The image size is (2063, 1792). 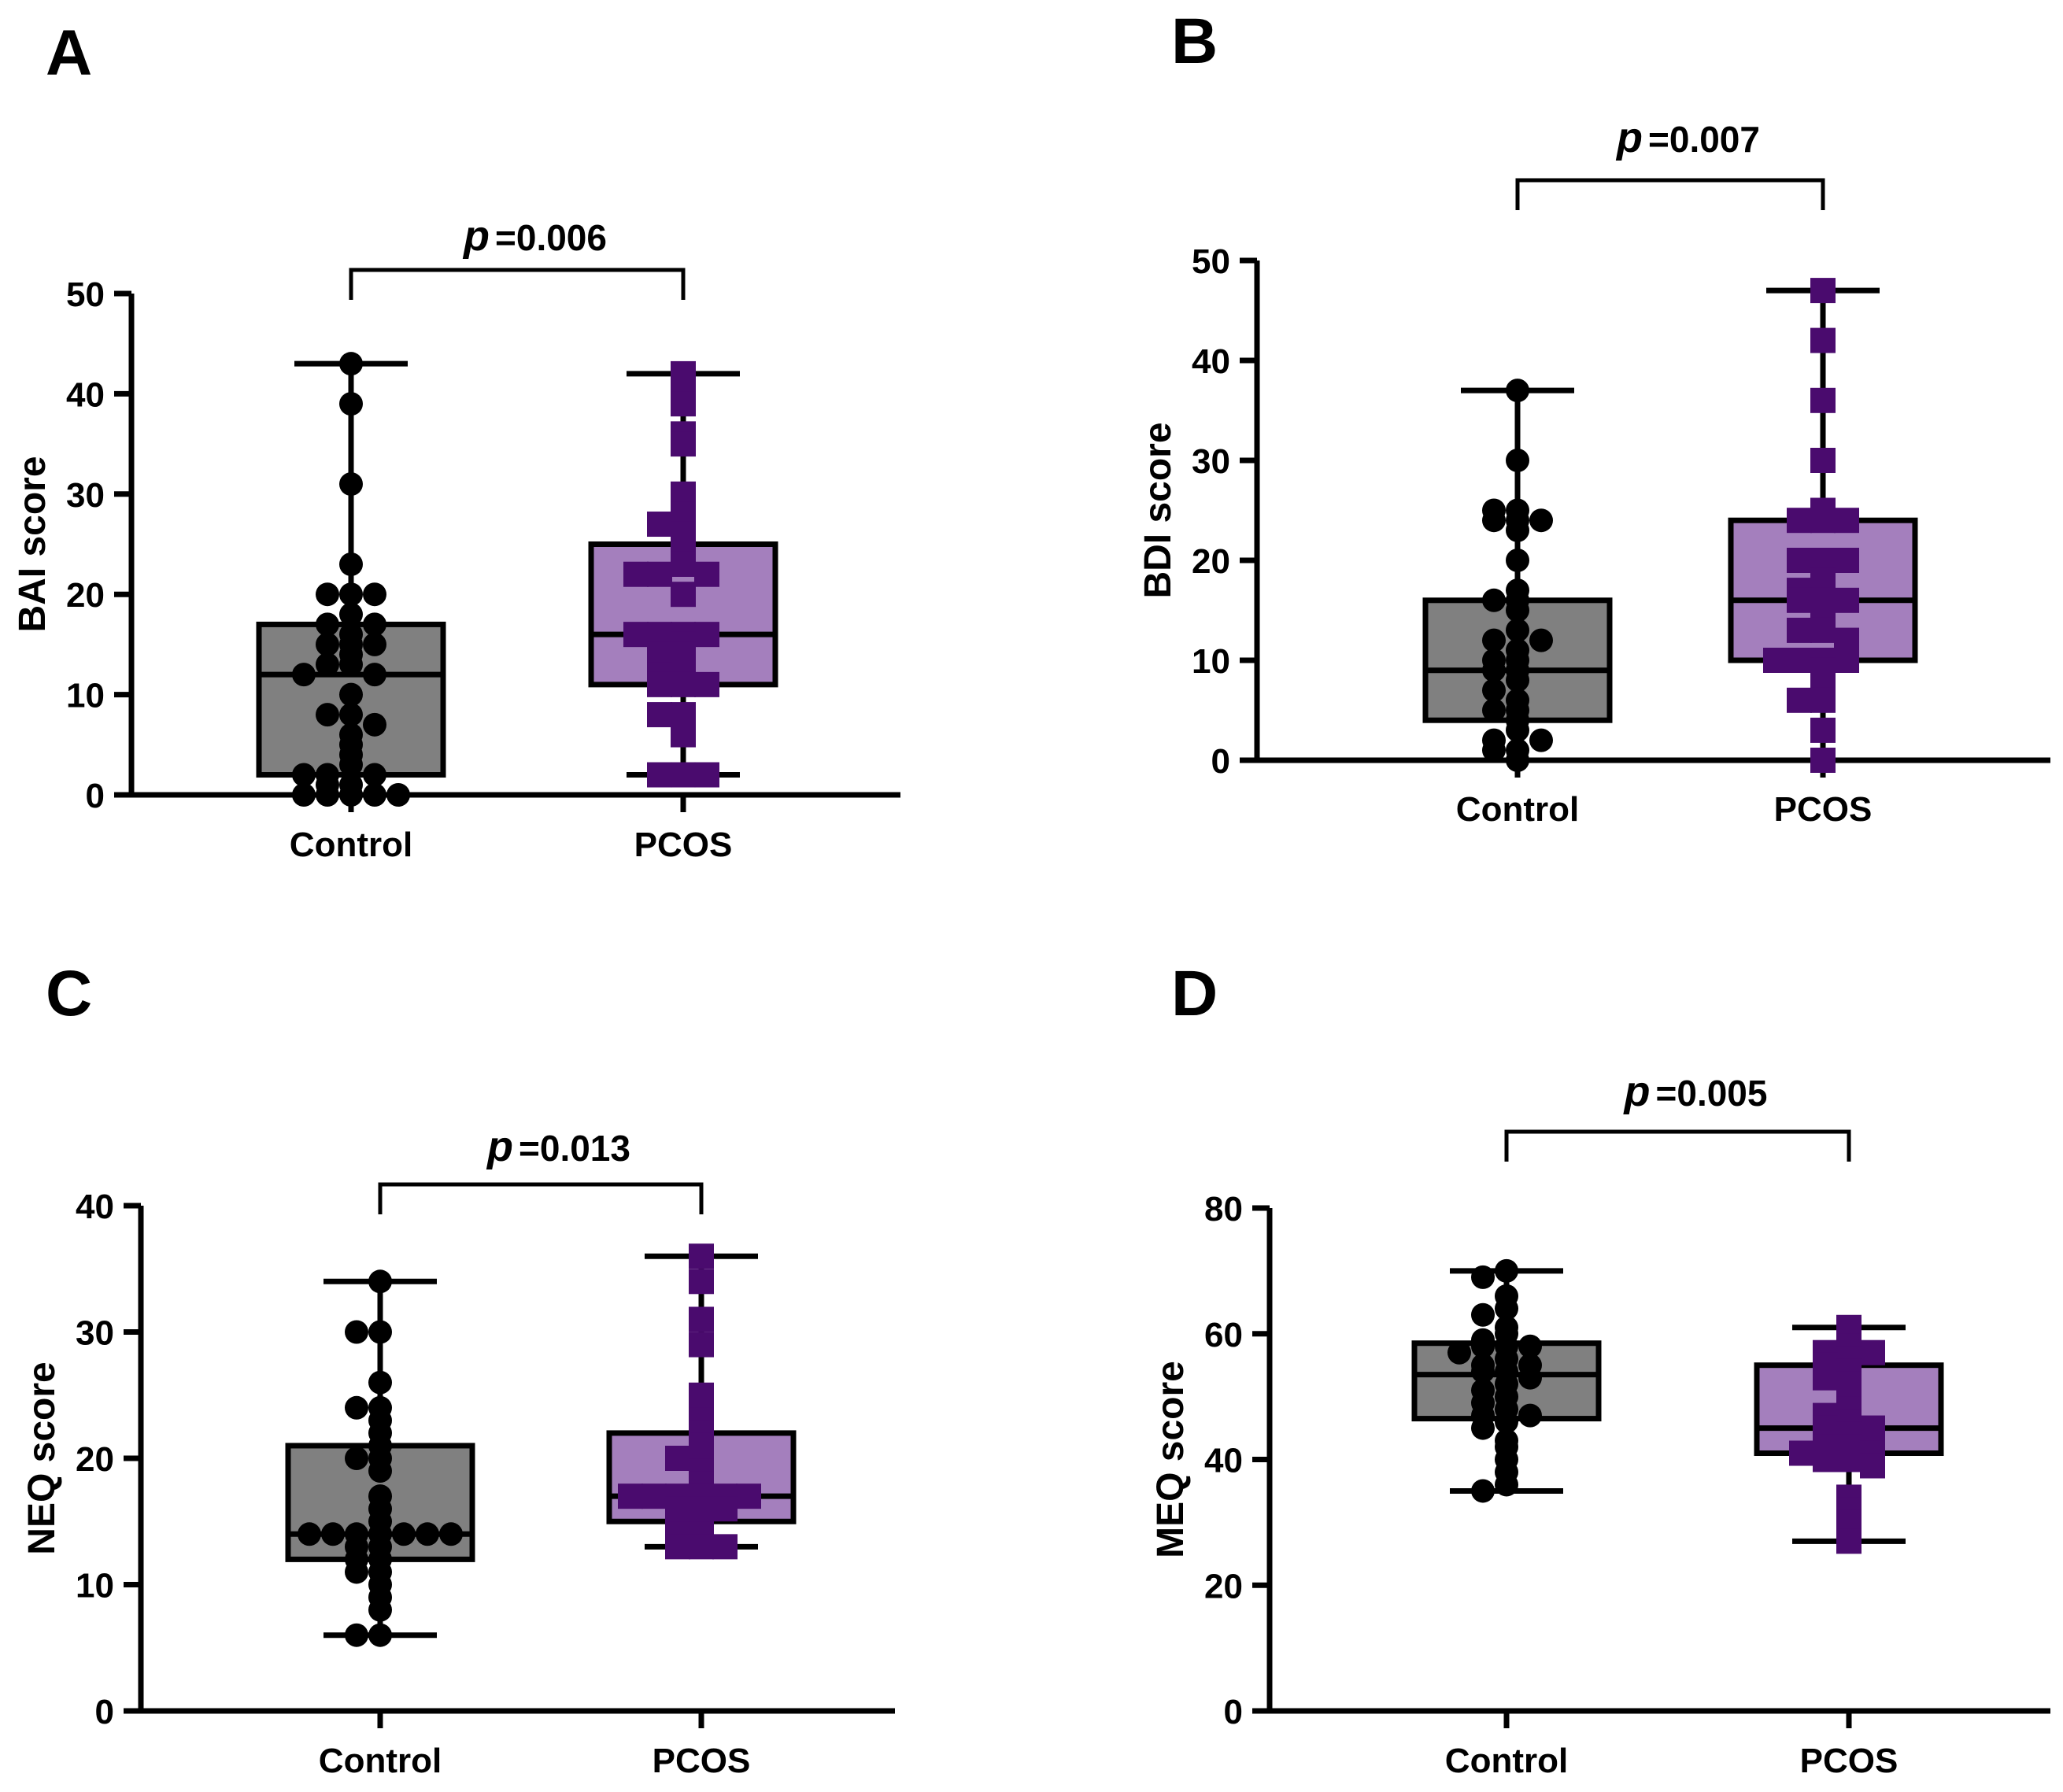 I want to click on x-tick-label: Control, so click(x=1506, y=1761).